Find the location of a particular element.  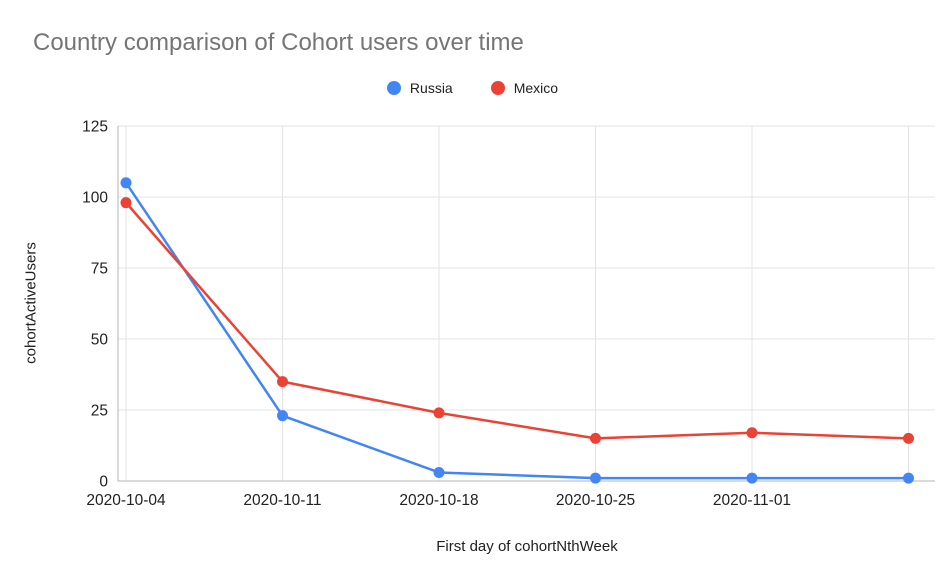

x-tick-label: 2020-10-25 is located at coordinates (595, 500).